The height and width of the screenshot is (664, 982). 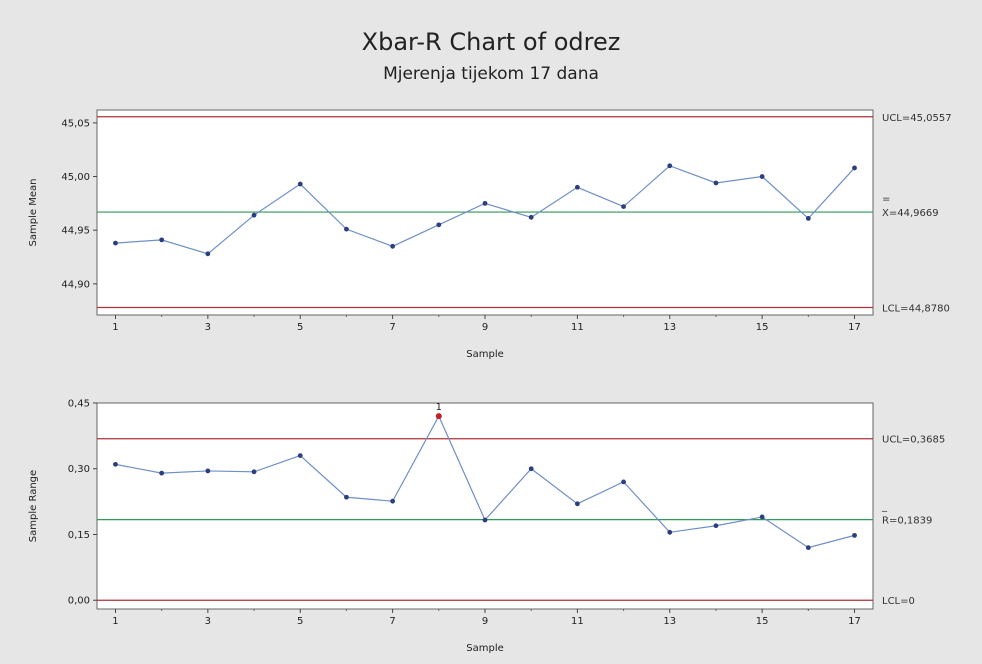 I want to click on range-xtick-label: 9, so click(x=485, y=621).